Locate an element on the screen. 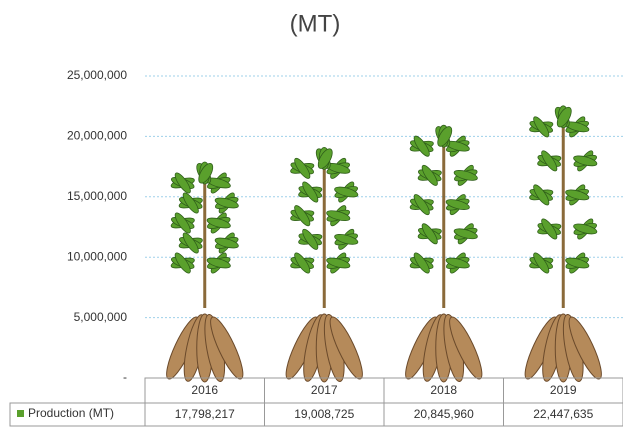 This screenshot has height=428, width=623. legend-label: Production (MT) is located at coordinates (71, 413).